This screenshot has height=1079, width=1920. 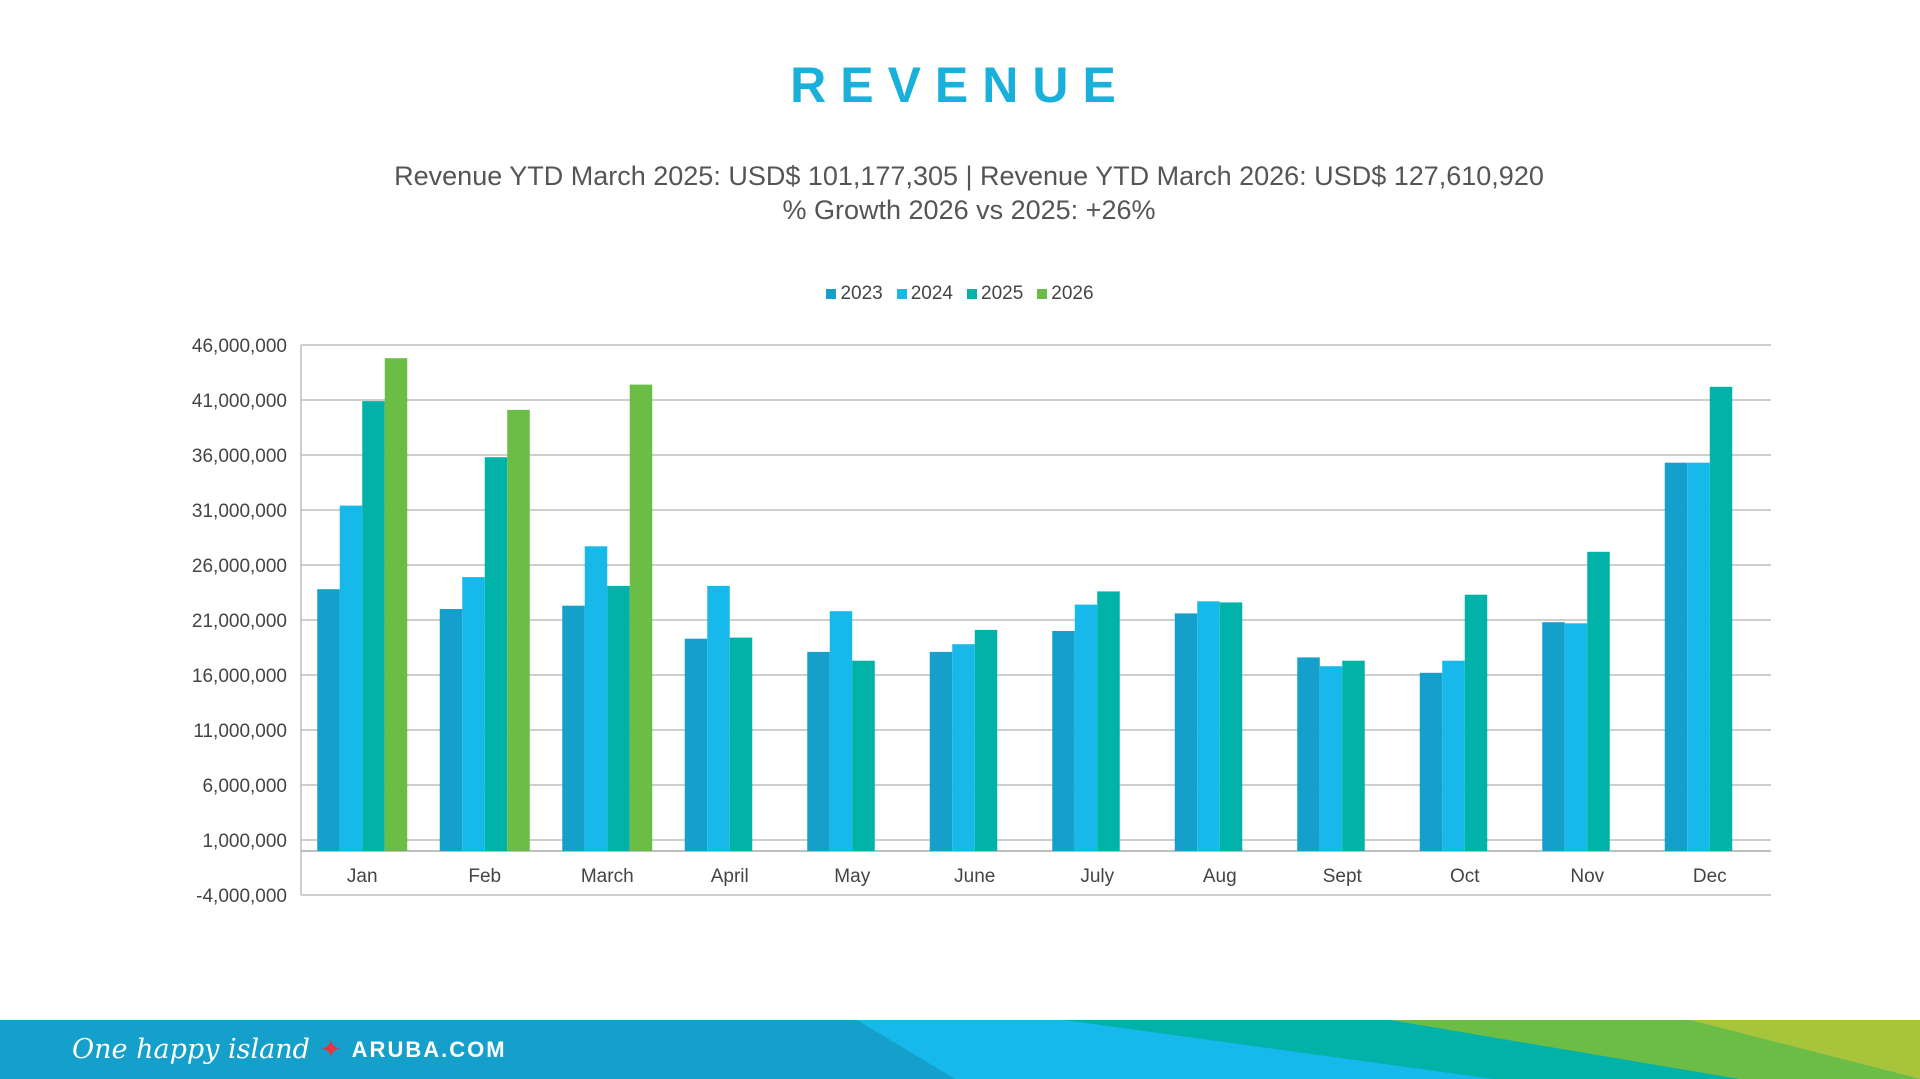 I want to click on bar-2025-Aug, so click(x=1231, y=726).